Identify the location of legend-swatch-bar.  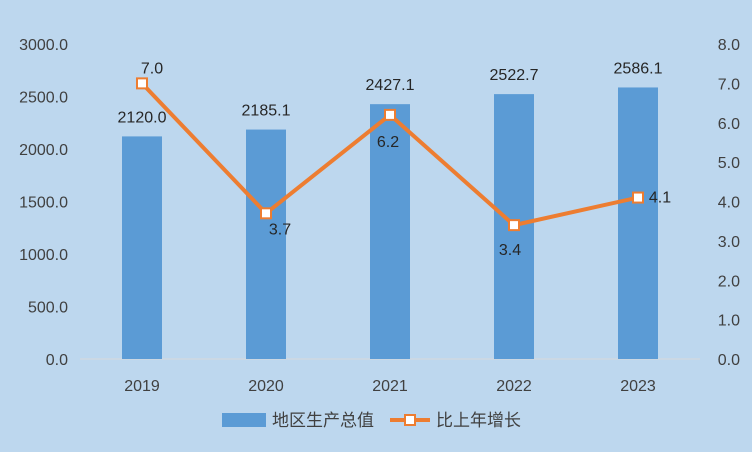
(244, 420).